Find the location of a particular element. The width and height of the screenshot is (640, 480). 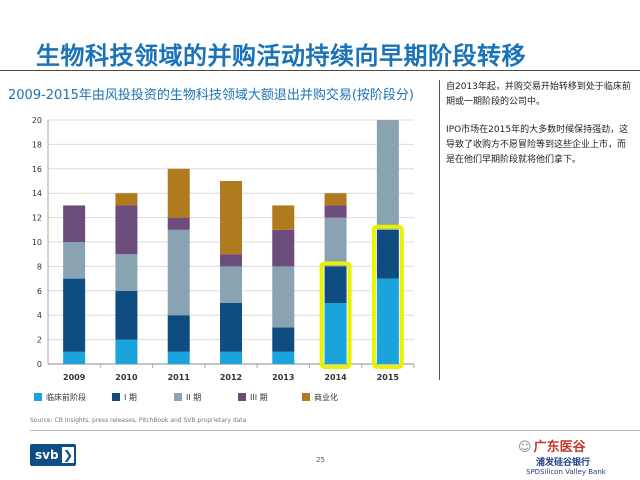

y-tick-label: 10 is located at coordinates (37, 242).